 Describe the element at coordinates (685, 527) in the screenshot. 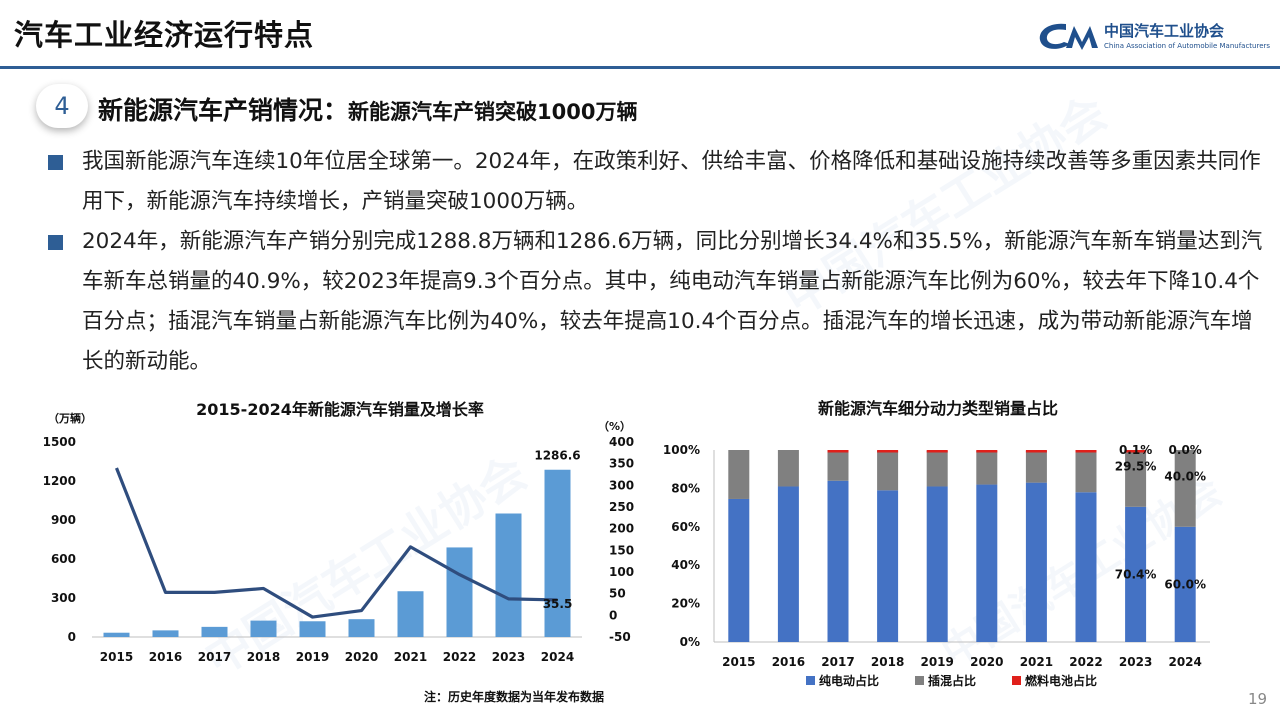

I see `y-tick-label: 60%` at that location.